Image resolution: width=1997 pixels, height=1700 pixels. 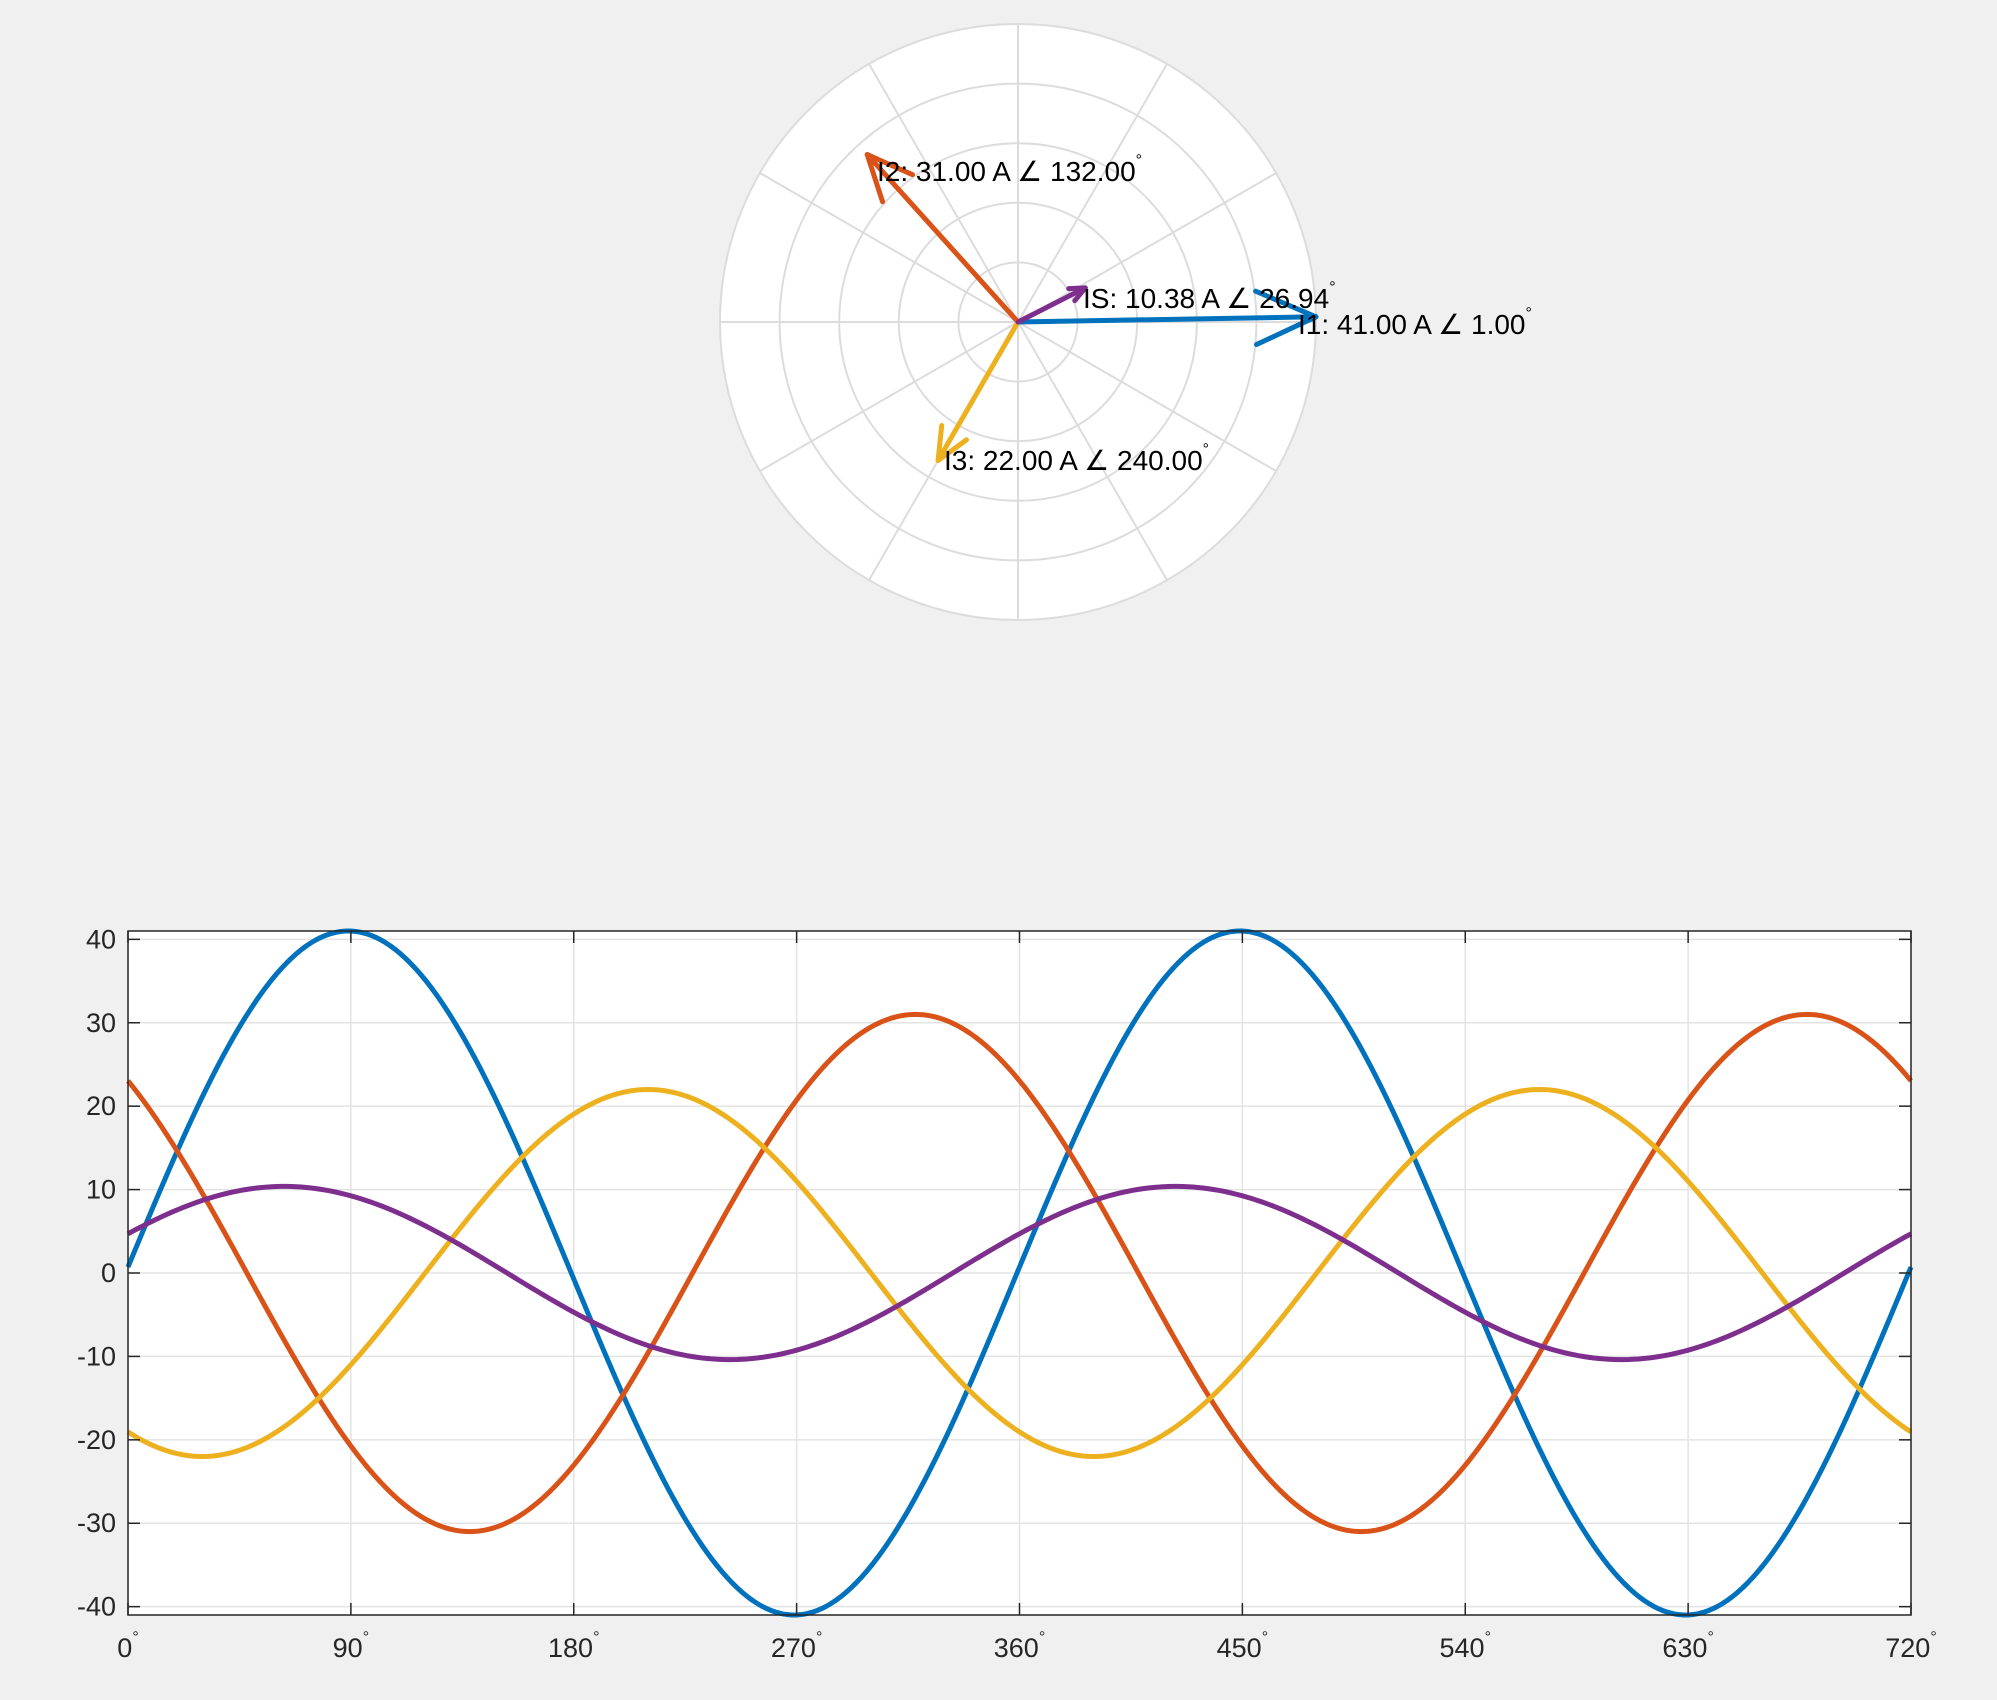 What do you see at coordinates (1242, 1646) in the screenshot?
I see `x-tick-label: 450°` at bounding box center [1242, 1646].